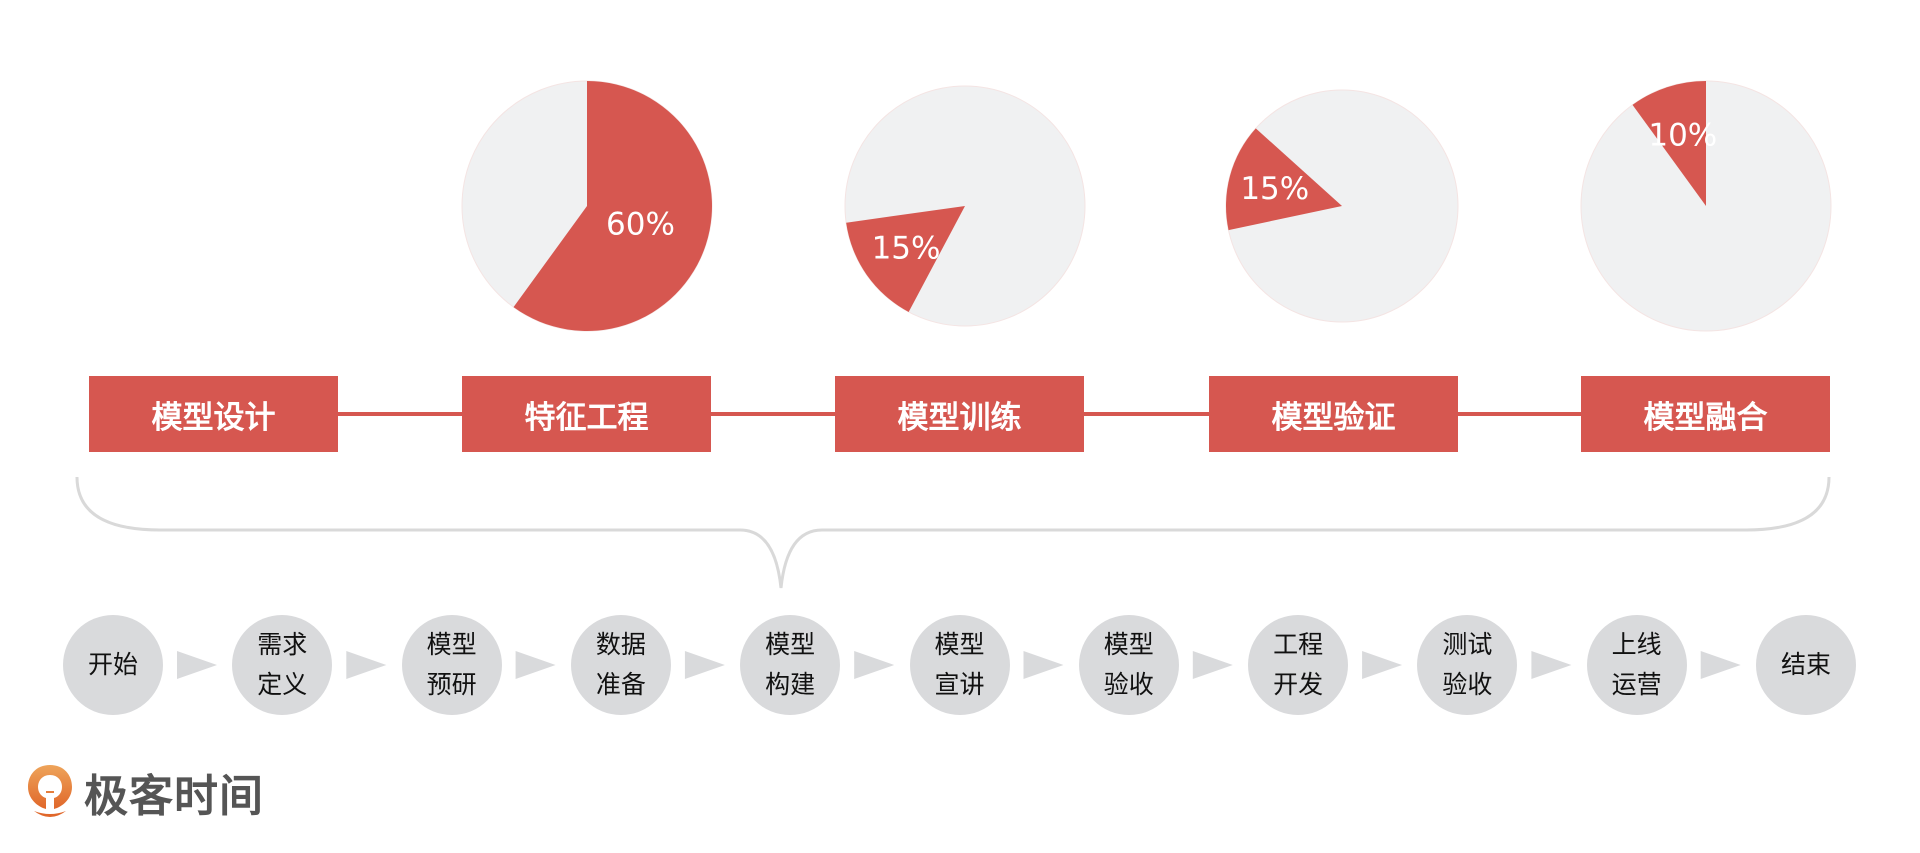  What do you see at coordinates (959, 417) in the screenshot?
I see `stage-label: 模型训练` at bounding box center [959, 417].